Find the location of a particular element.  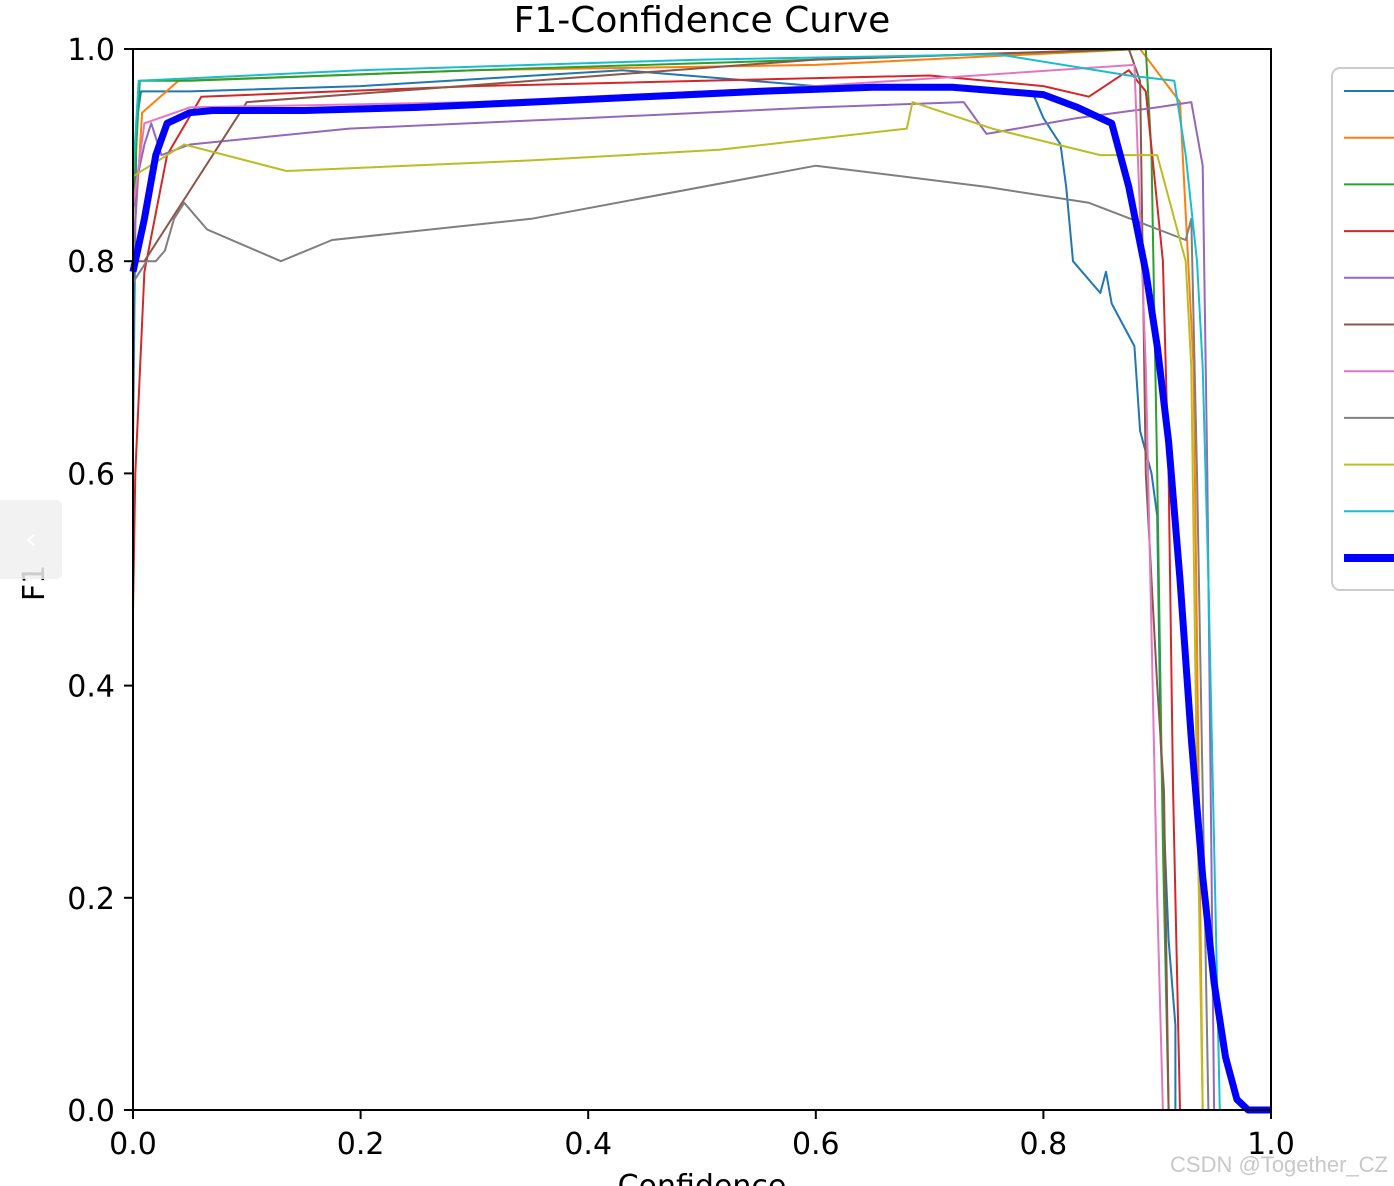

watermark: CSDN @Together_CZ is located at coordinates (1279, 1164).